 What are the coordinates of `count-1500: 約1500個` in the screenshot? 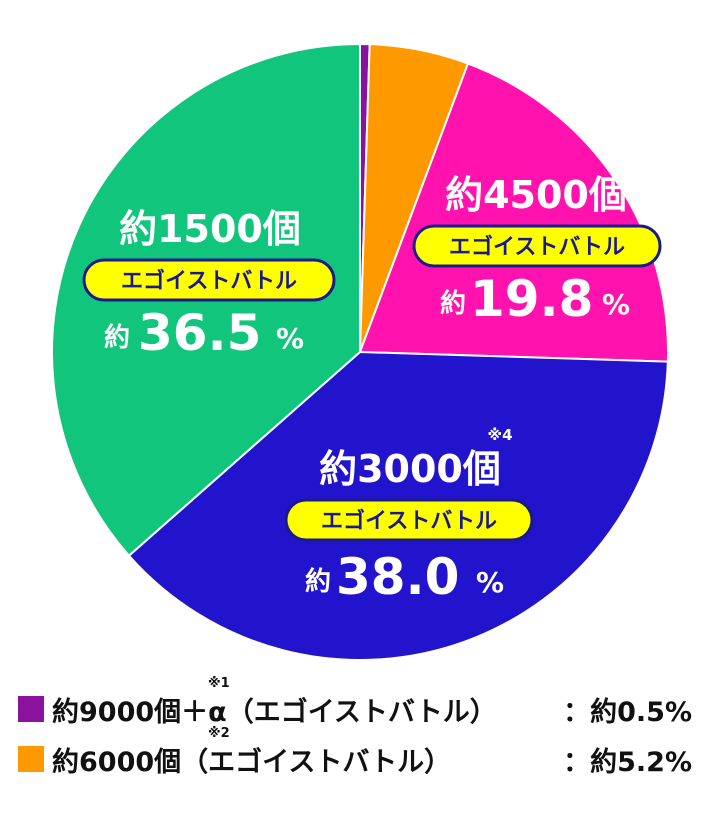 It's located at (210, 229).